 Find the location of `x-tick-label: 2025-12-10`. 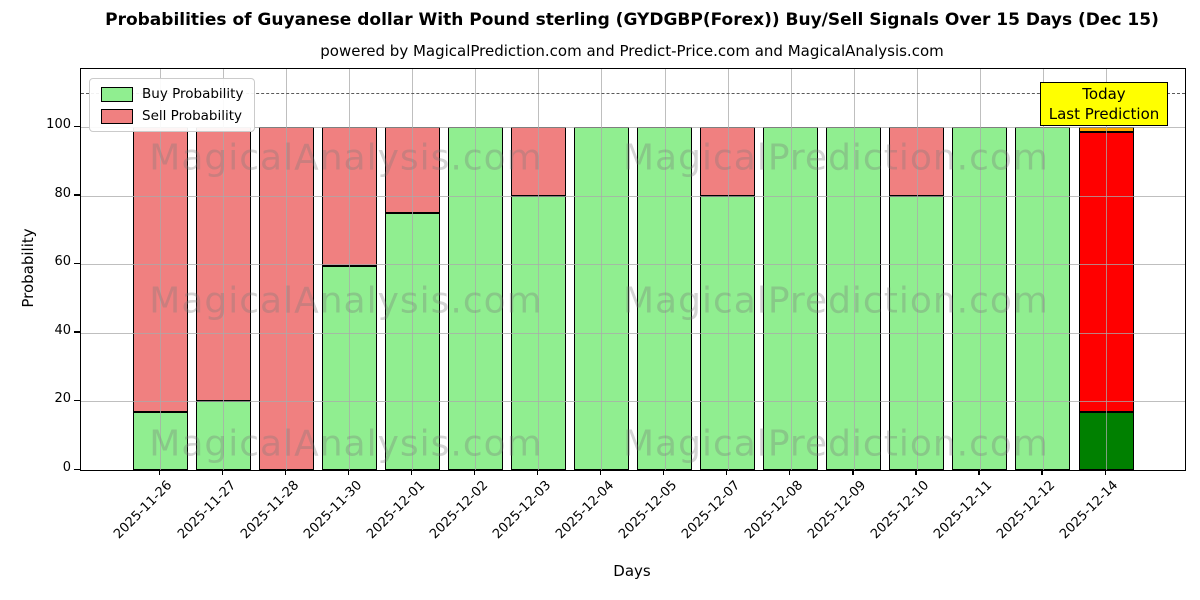

x-tick-label: 2025-12-10 is located at coordinates (900, 510).